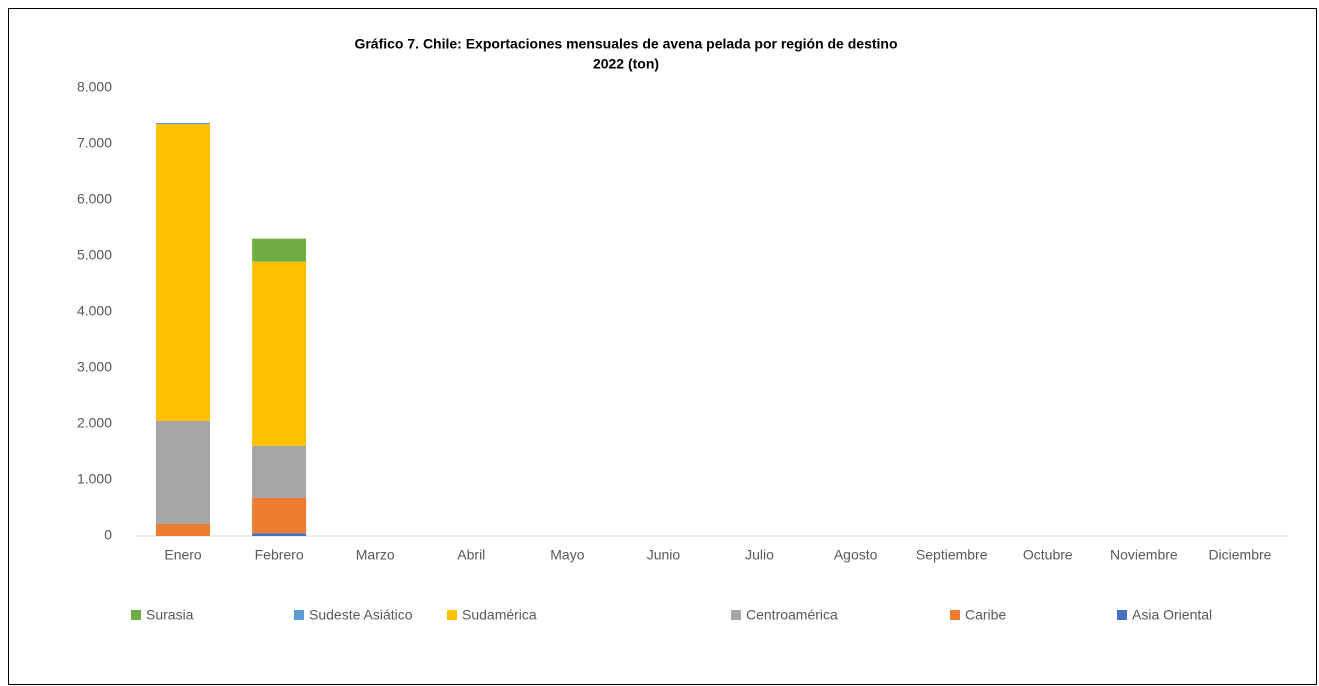 This screenshot has width=1319, height=686. What do you see at coordinates (94, 255) in the screenshot?
I see `y-tick-label: 5.000` at bounding box center [94, 255].